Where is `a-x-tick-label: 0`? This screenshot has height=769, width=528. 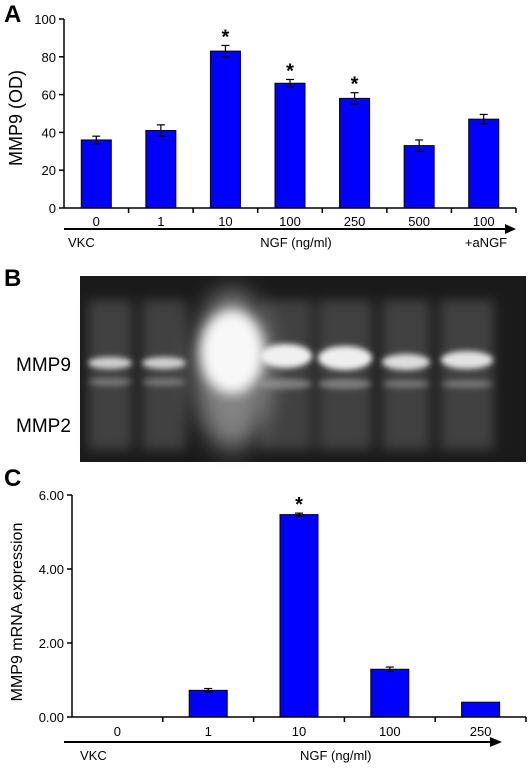 a-x-tick-label: 0 is located at coordinates (96, 221).